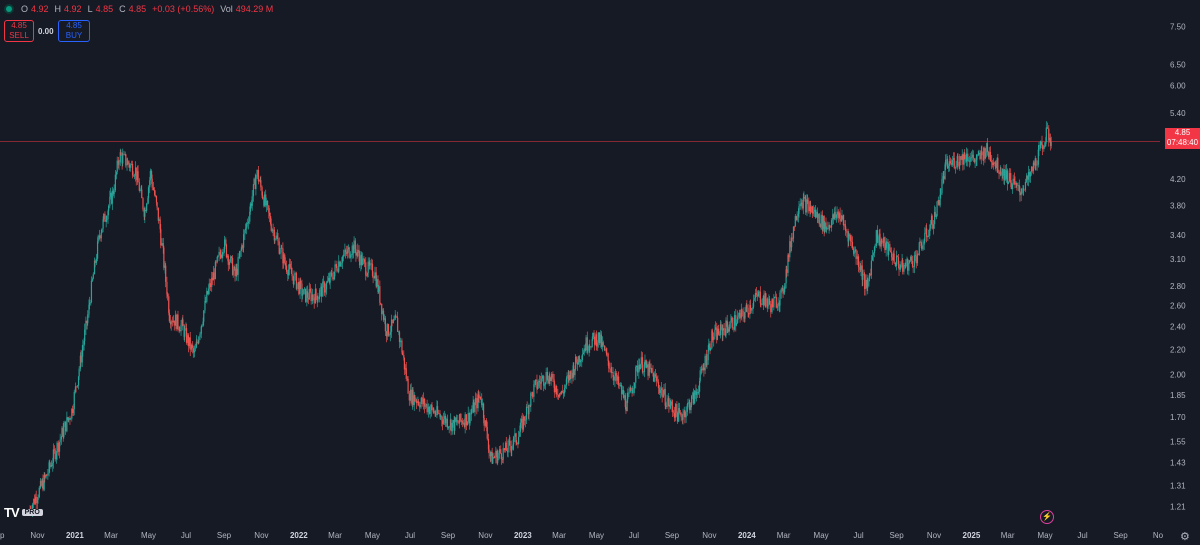  I want to click on time-tick-label: Mar, so click(111, 535).